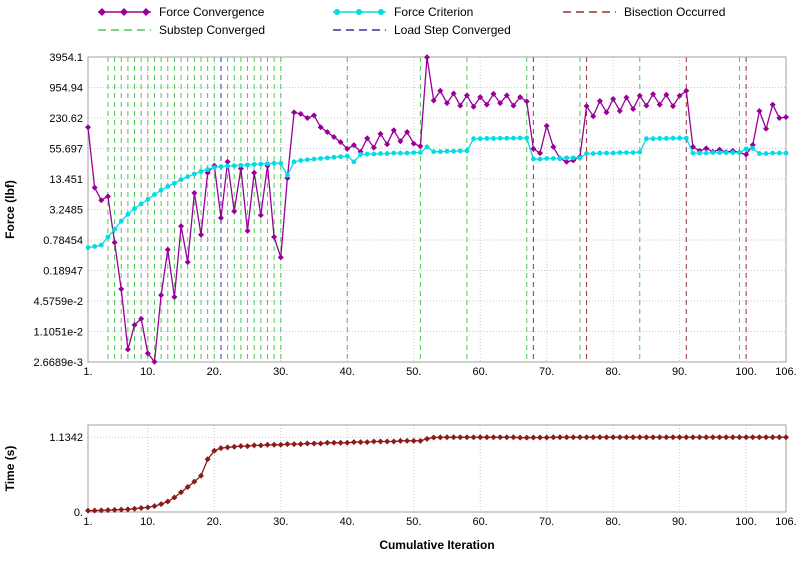 The image size is (804, 565). Describe the element at coordinates (589, 12) in the screenshot. I see `bisection-dashed-line-icon` at that location.